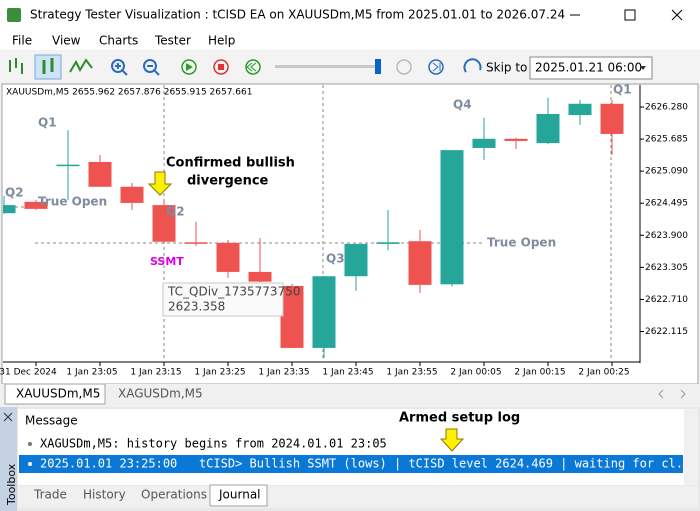 The height and width of the screenshot is (511, 700). Describe the element at coordinates (172, 41) in the screenshot. I see `menu-item: Tester` at that location.